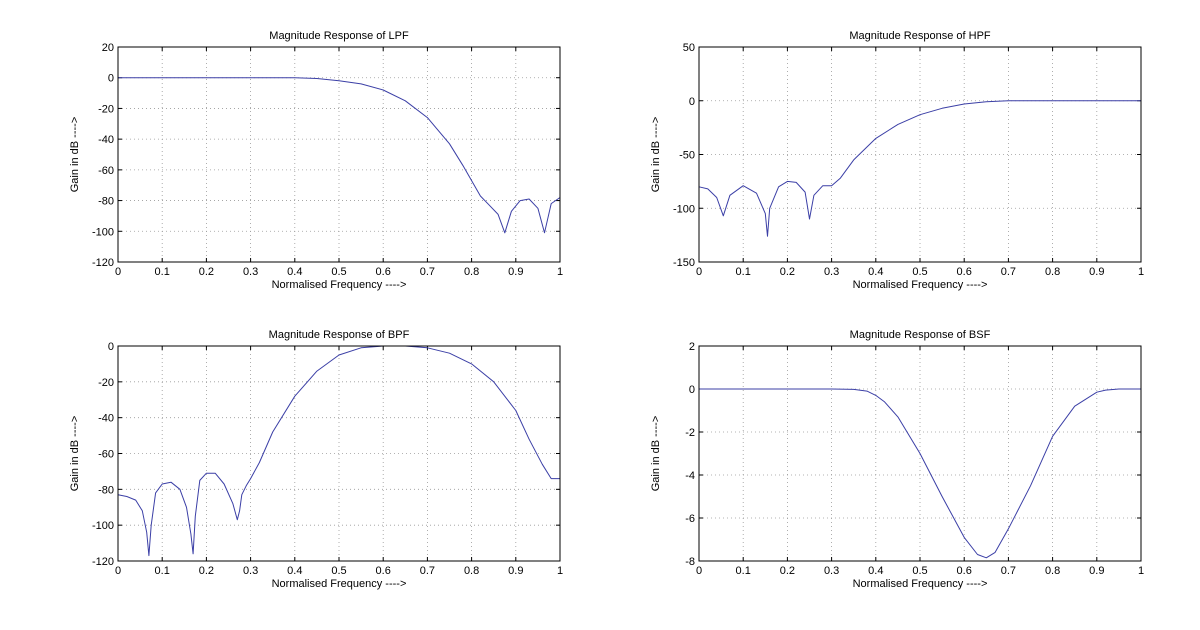  I want to click on plot-area, so click(339, 154).